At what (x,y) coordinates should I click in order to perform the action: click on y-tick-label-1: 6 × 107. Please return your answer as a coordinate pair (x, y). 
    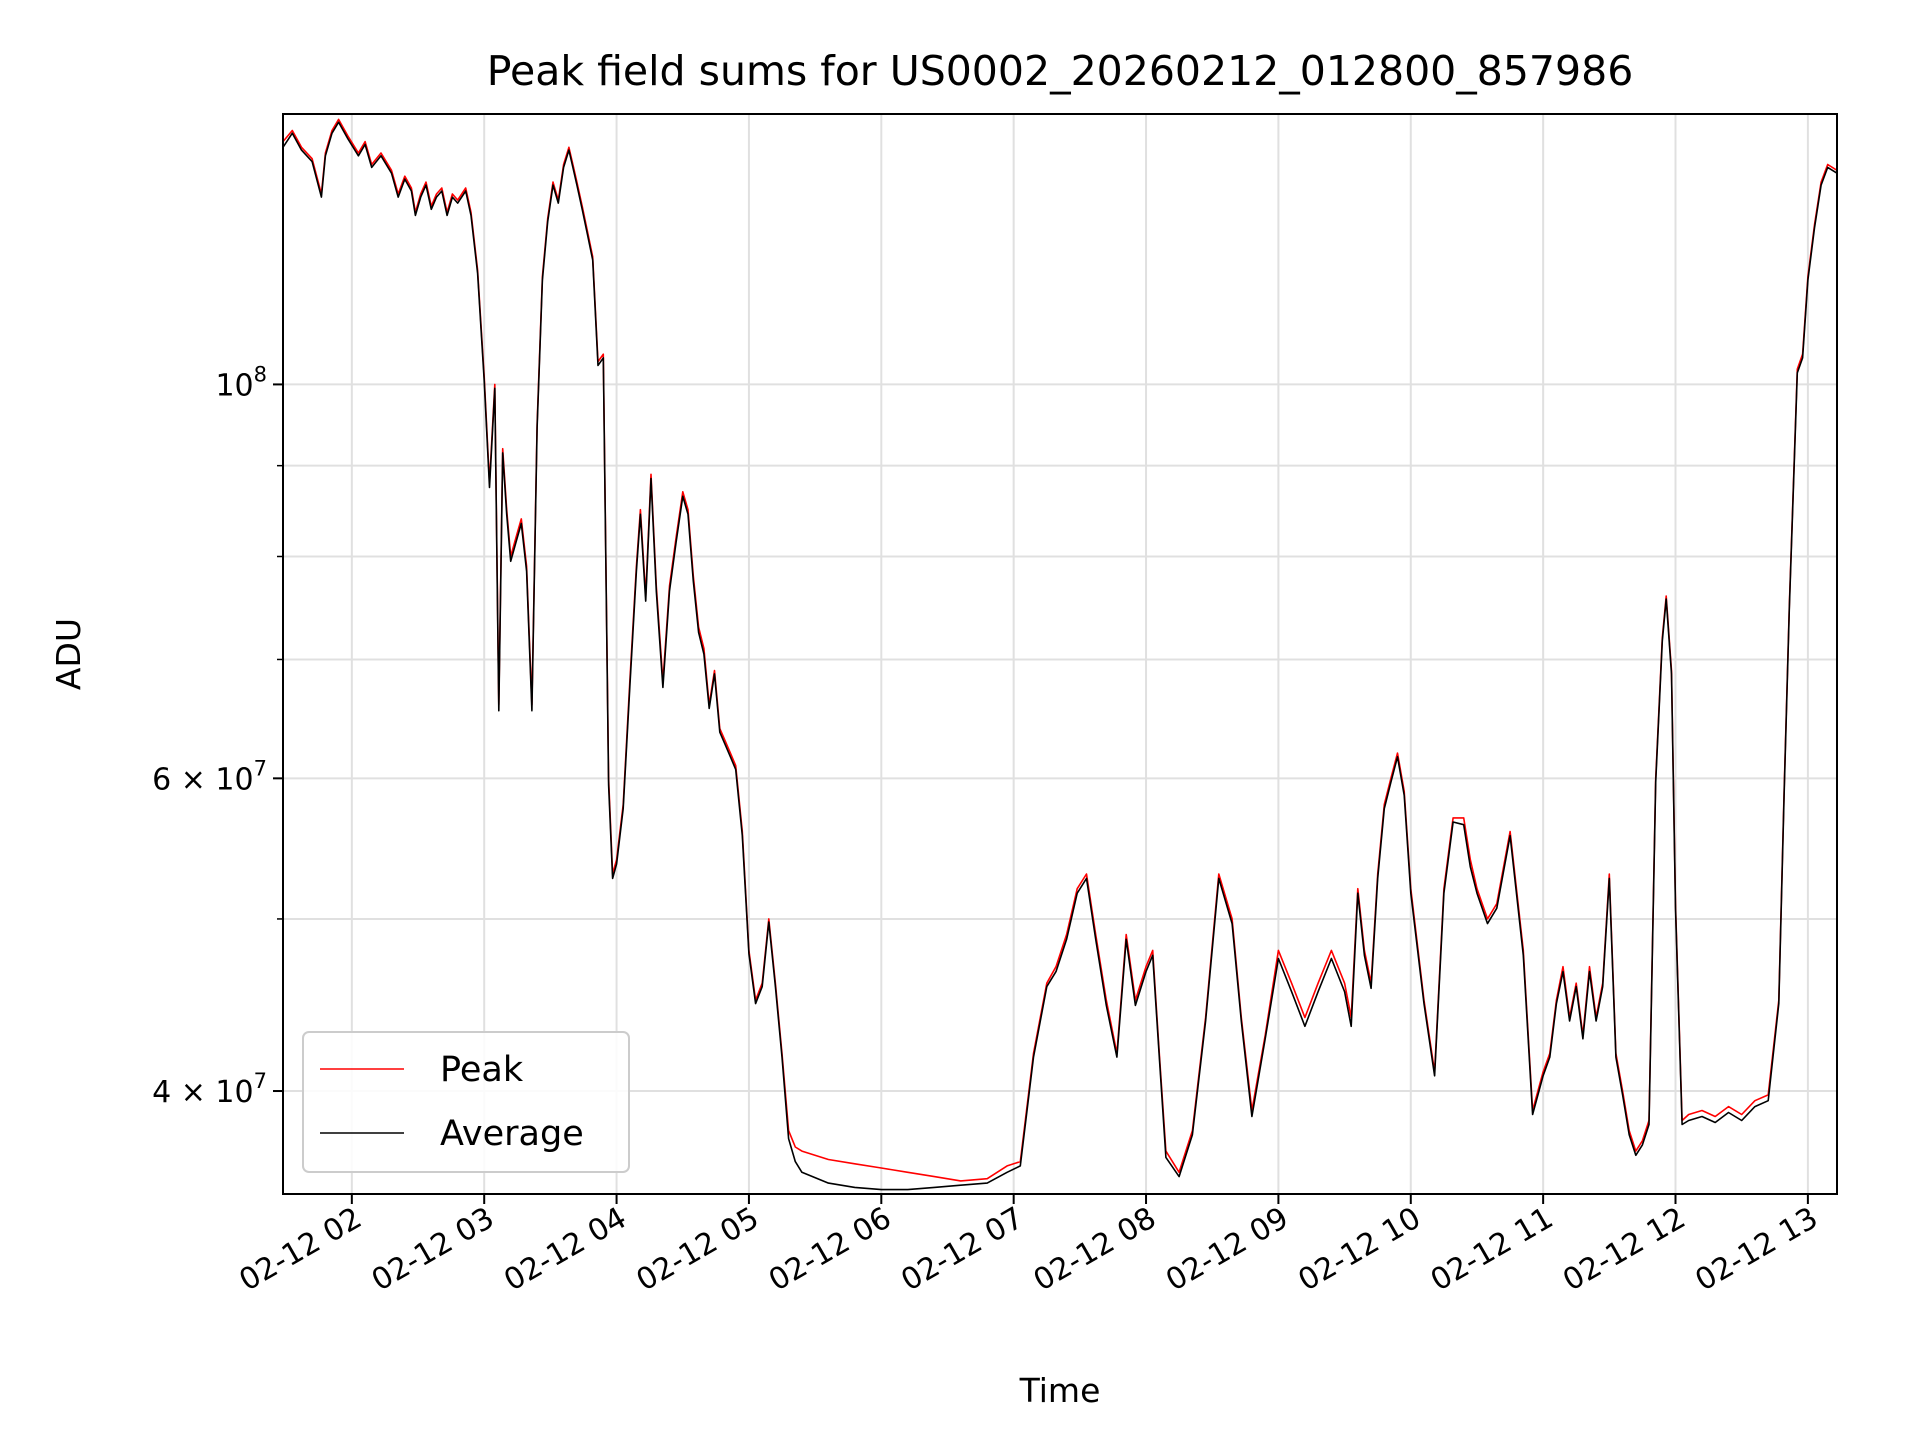
    Looking at the image, I should click on (209, 776).